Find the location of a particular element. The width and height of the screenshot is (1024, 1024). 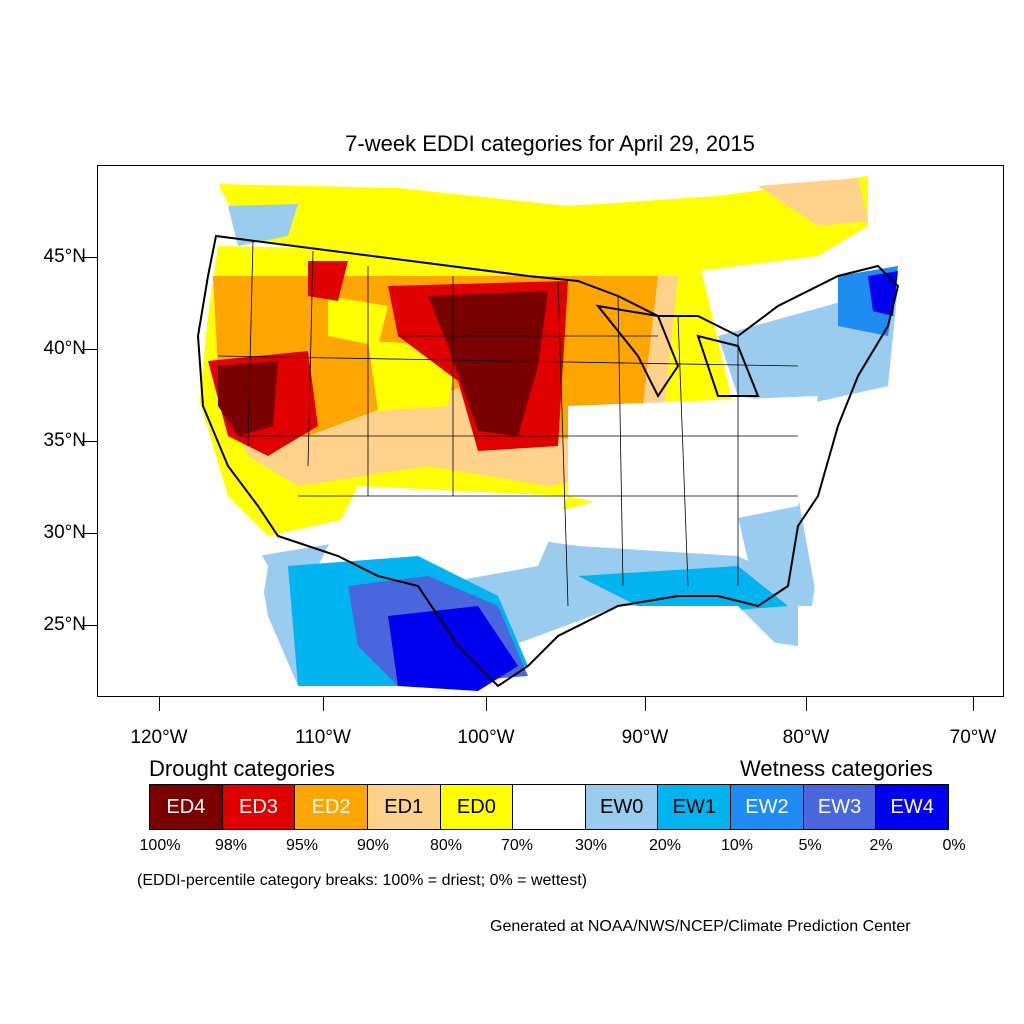

drought-heading: Drought categories is located at coordinates (242, 768).